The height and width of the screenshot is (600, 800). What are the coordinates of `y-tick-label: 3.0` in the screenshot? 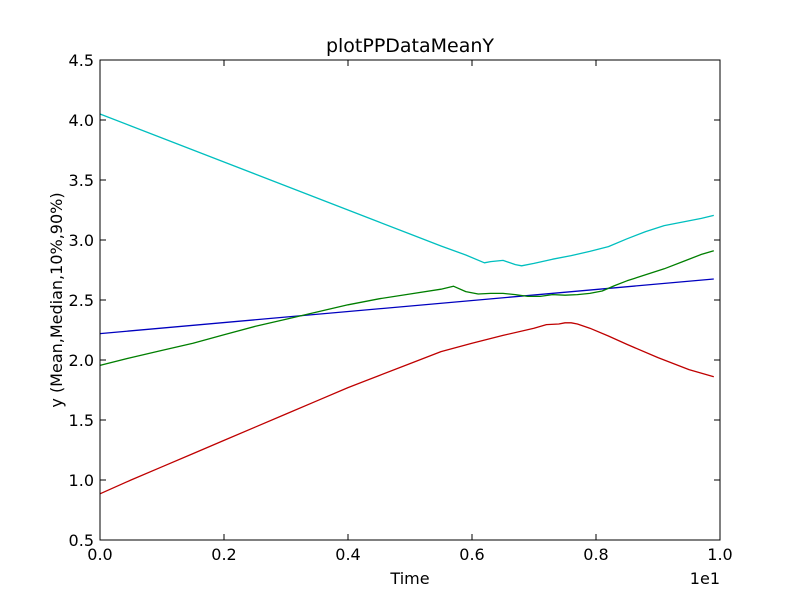 It's located at (81, 240).